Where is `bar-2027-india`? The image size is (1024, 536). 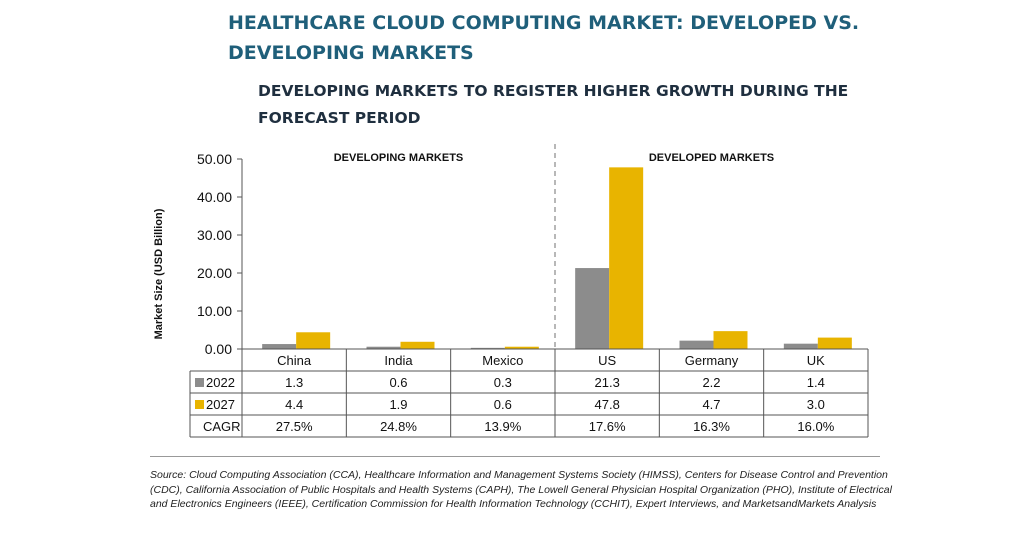
bar-2027-india is located at coordinates (417, 345).